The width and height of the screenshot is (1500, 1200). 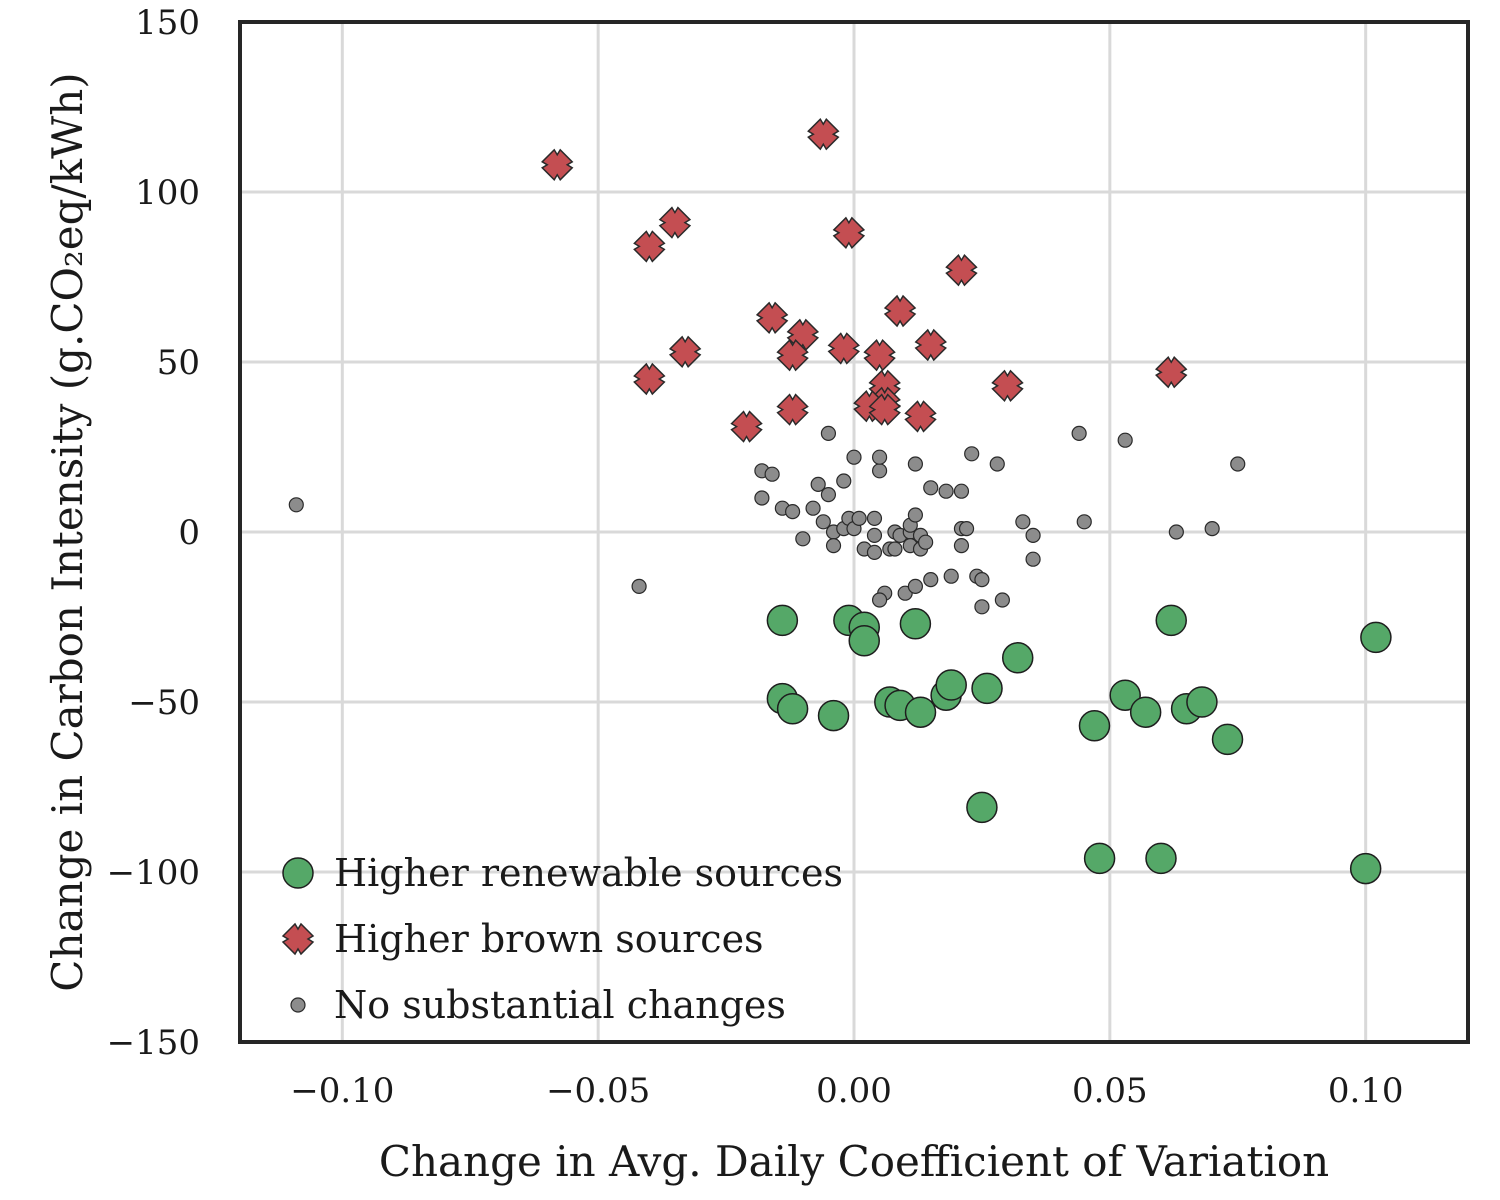 What do you see at coordinates (153, 873) in the screenshot?
I see `y-tick-label: −100` at bounding box center [153, 873].